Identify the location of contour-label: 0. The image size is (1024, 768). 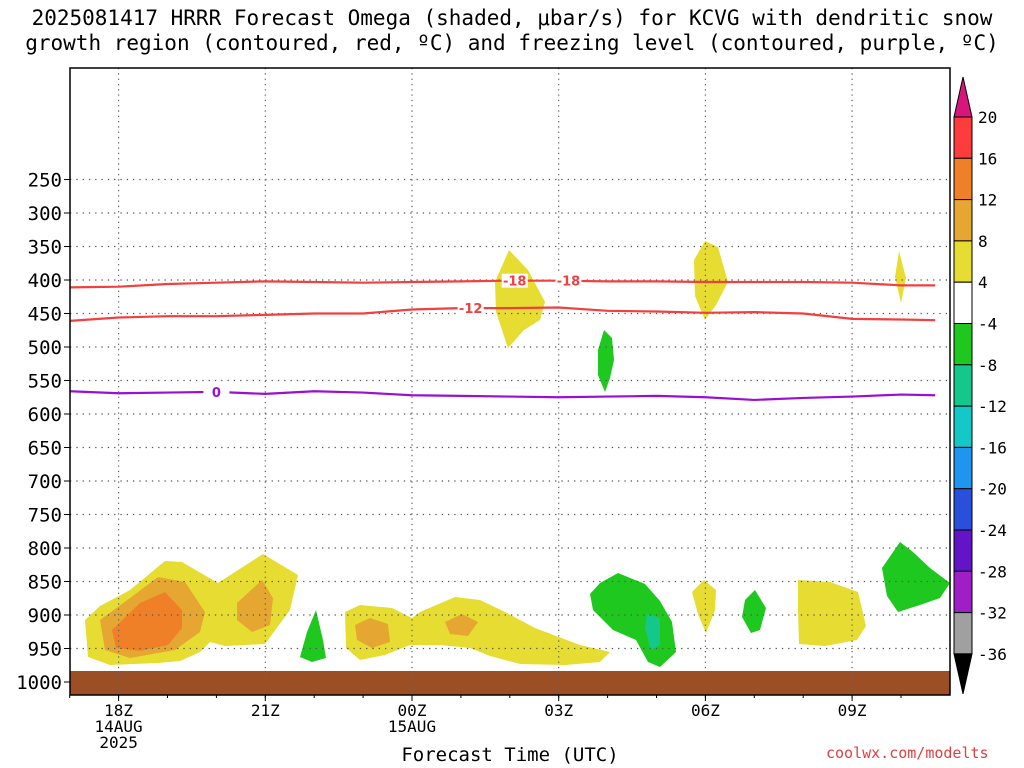
(216, 393).